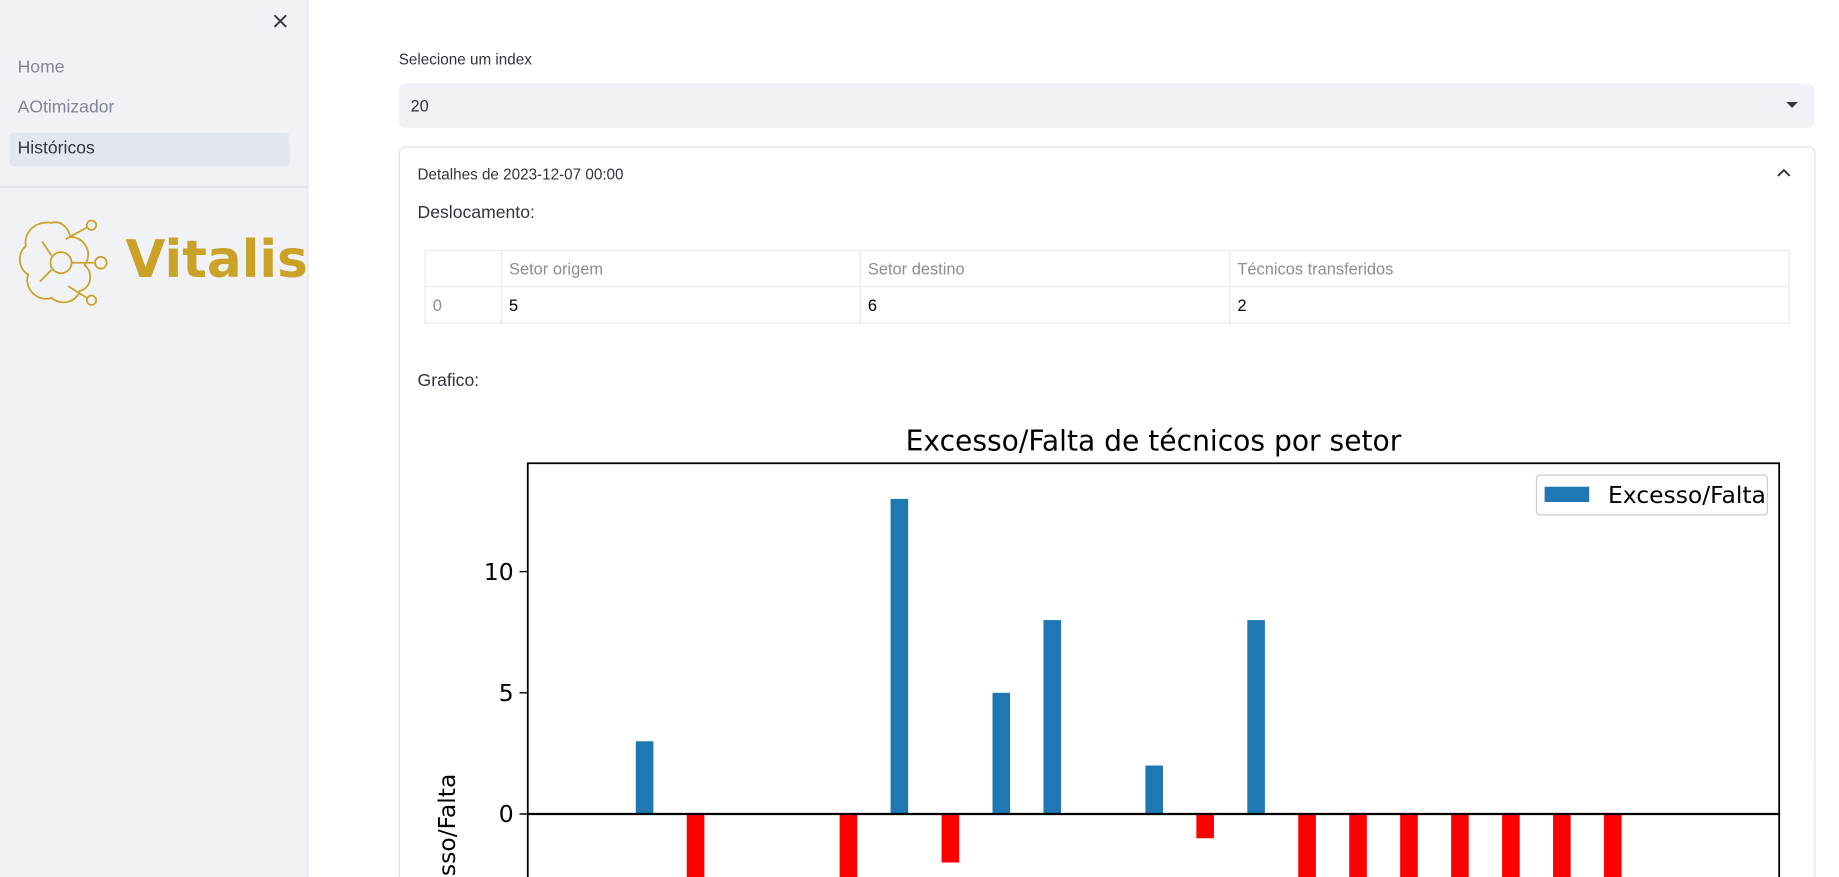 This screenshot has width=1839, height=877. What do you see at coordinates (447, 825) in the screenshot?
I see `y-axis-label: Excesso/Falta` at bounding box center [447, 825].